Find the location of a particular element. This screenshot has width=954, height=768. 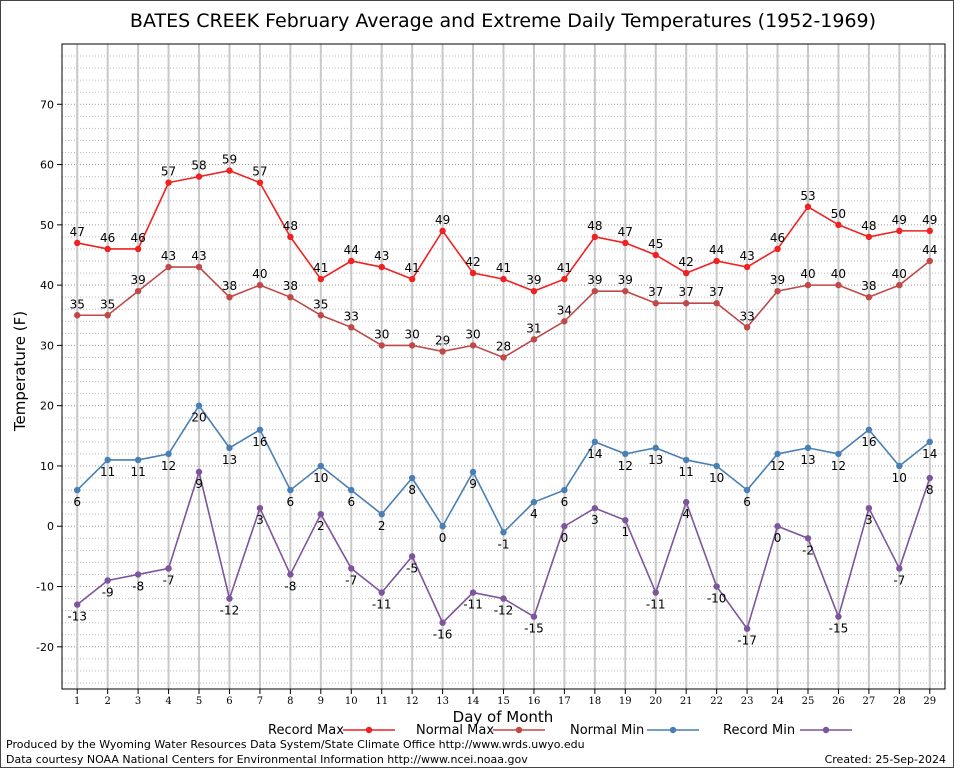

data-label: 48 is located at coordinates (290, 226).